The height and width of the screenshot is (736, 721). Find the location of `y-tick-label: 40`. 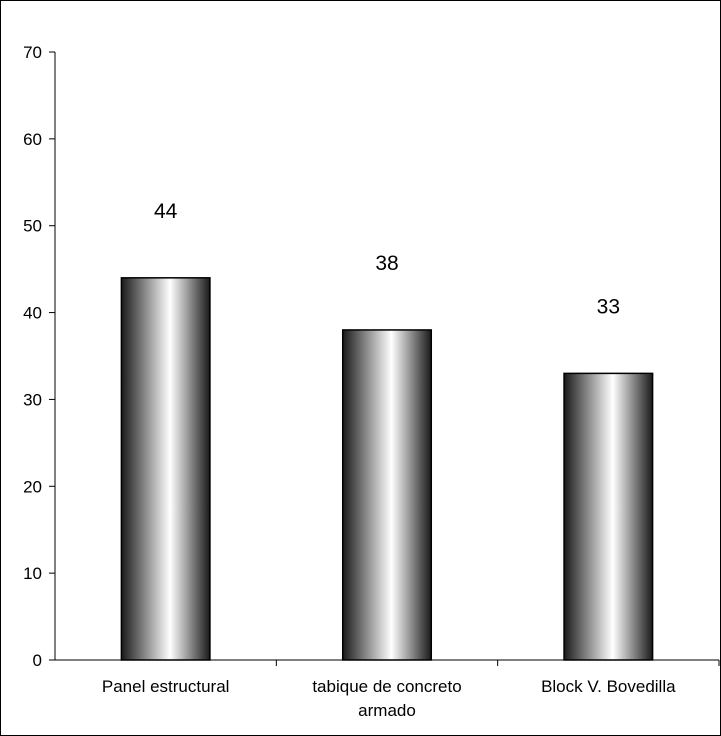

y-tick-label: 40 is located at coordinates (32, 313).